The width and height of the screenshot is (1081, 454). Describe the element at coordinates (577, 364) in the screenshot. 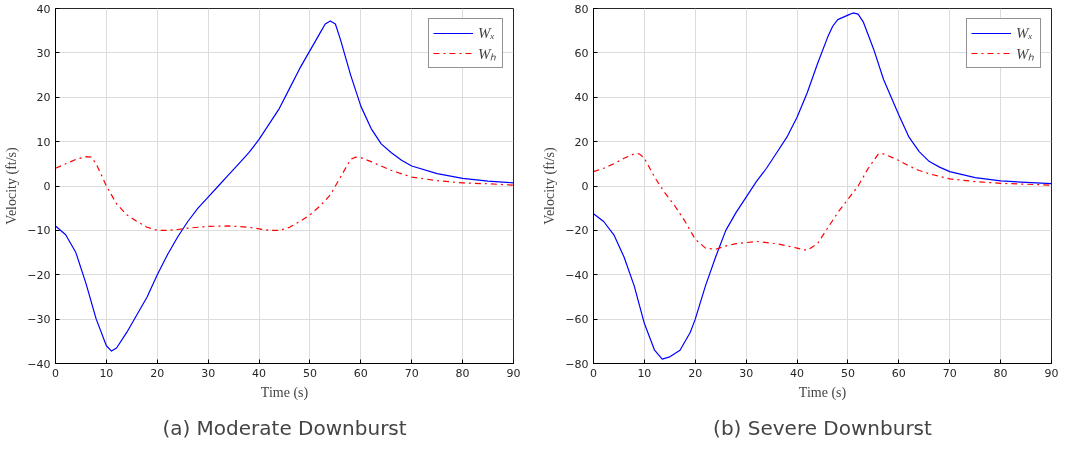

I see `y-tick-label: −80` at that location.